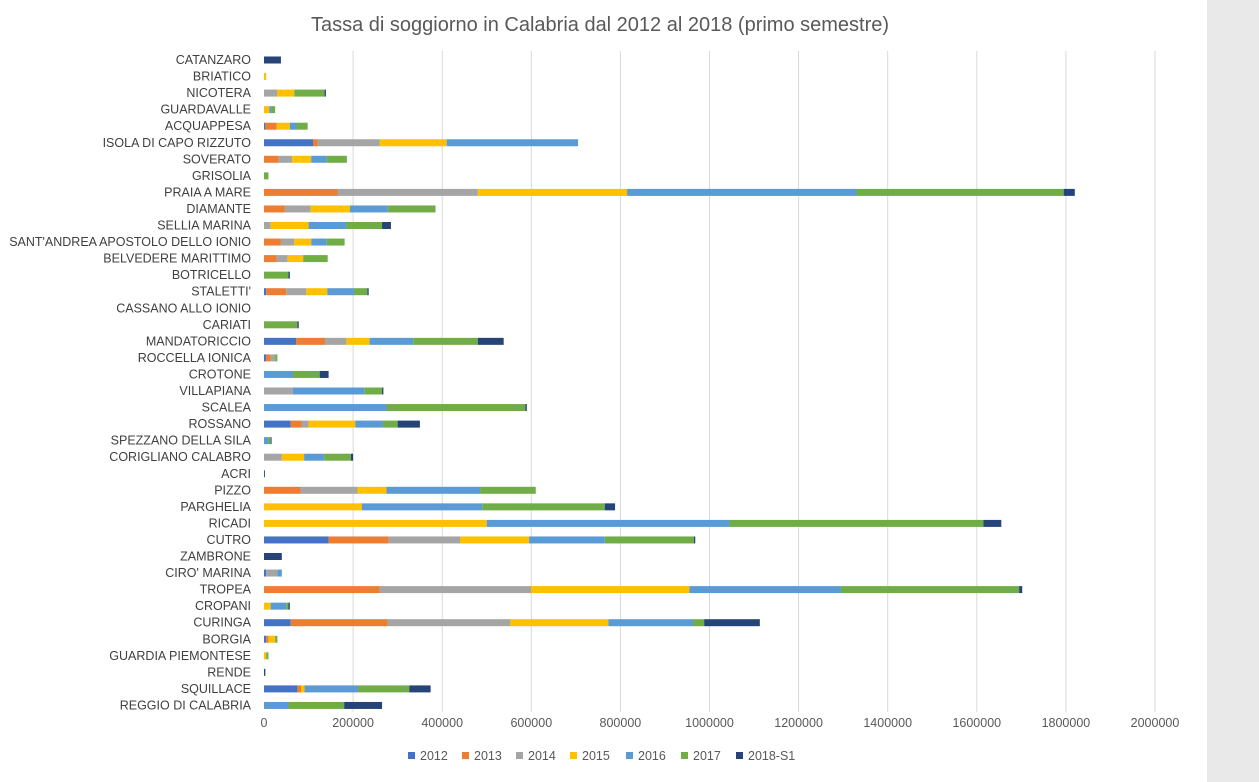 This screenshot has width=1259, height=782. What do you see at coordinates (707, 756) in the screenshot?
I see `legend-label: 2017` at bounding box center [707, 756].